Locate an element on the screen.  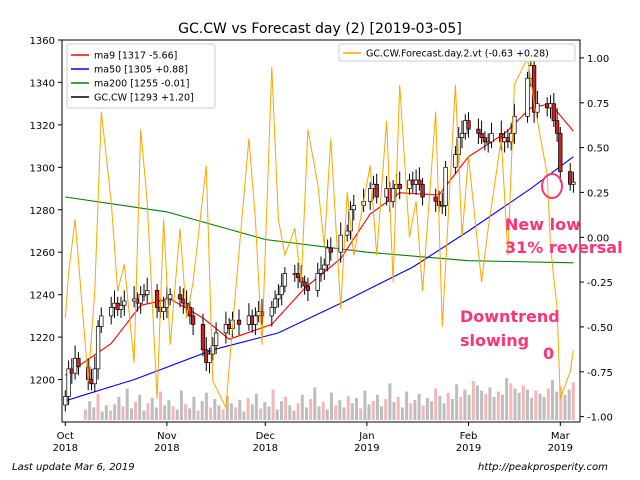
x-tick-label-month: Oct is located at coordinates (65, 436).